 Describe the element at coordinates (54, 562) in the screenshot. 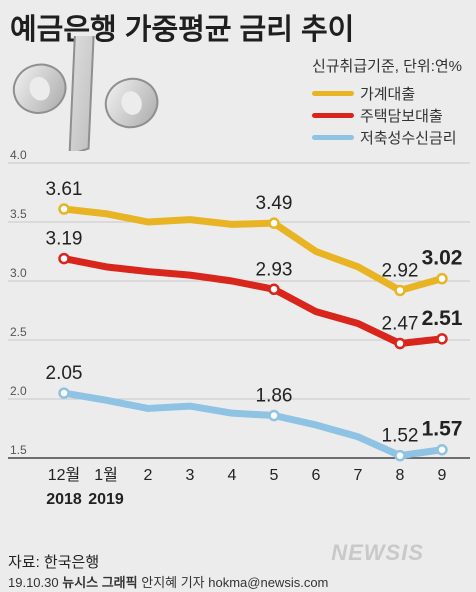

I see `source-note: 자료: 한국은행` at that location.